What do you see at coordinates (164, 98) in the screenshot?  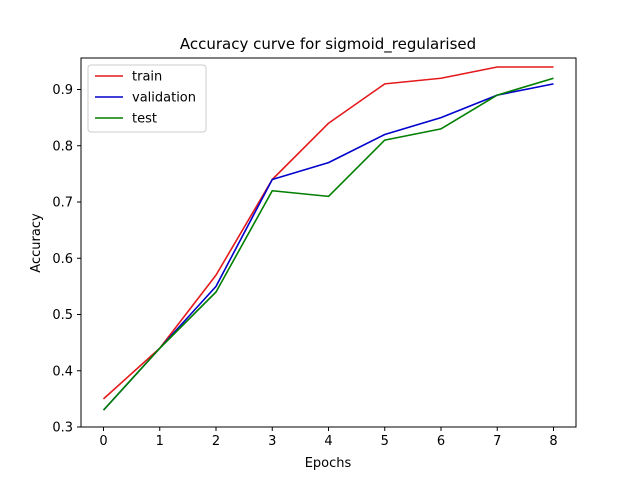 I see `legend-label-validation: validation` at bounding box center [164, 98].